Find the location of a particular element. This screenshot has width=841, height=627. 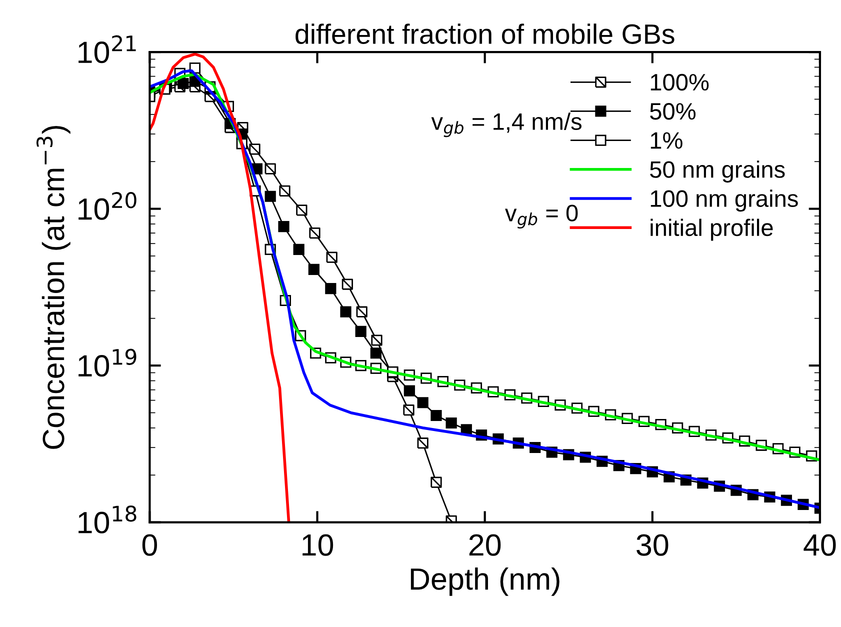

x-tick-label: 0 is located at coordinates (149, 545).